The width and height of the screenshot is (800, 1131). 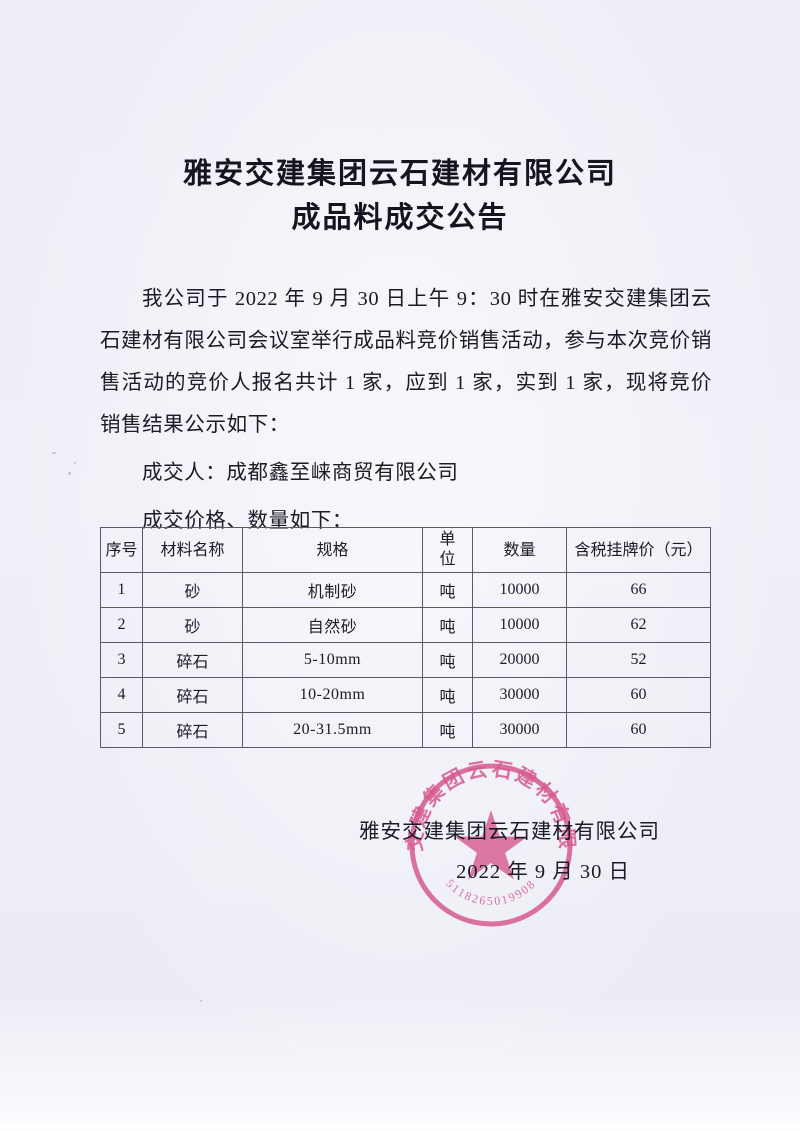 What do you see at coordinates (332, 625) in the screenshot?
I see `cell-spec: 自然砂` at bounding box center [332, 625].